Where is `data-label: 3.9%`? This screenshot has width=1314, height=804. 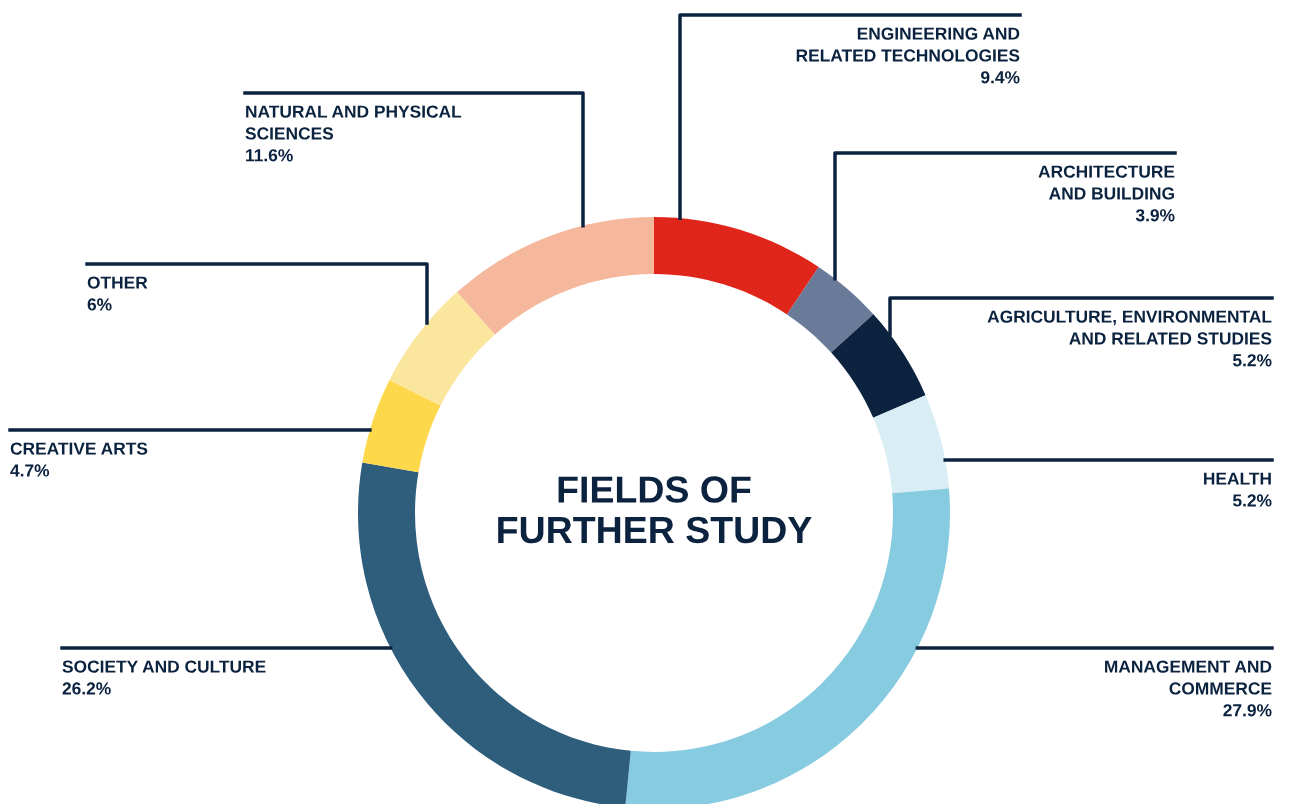
data-label: 3.9% is located at coordinates (1155, 215).